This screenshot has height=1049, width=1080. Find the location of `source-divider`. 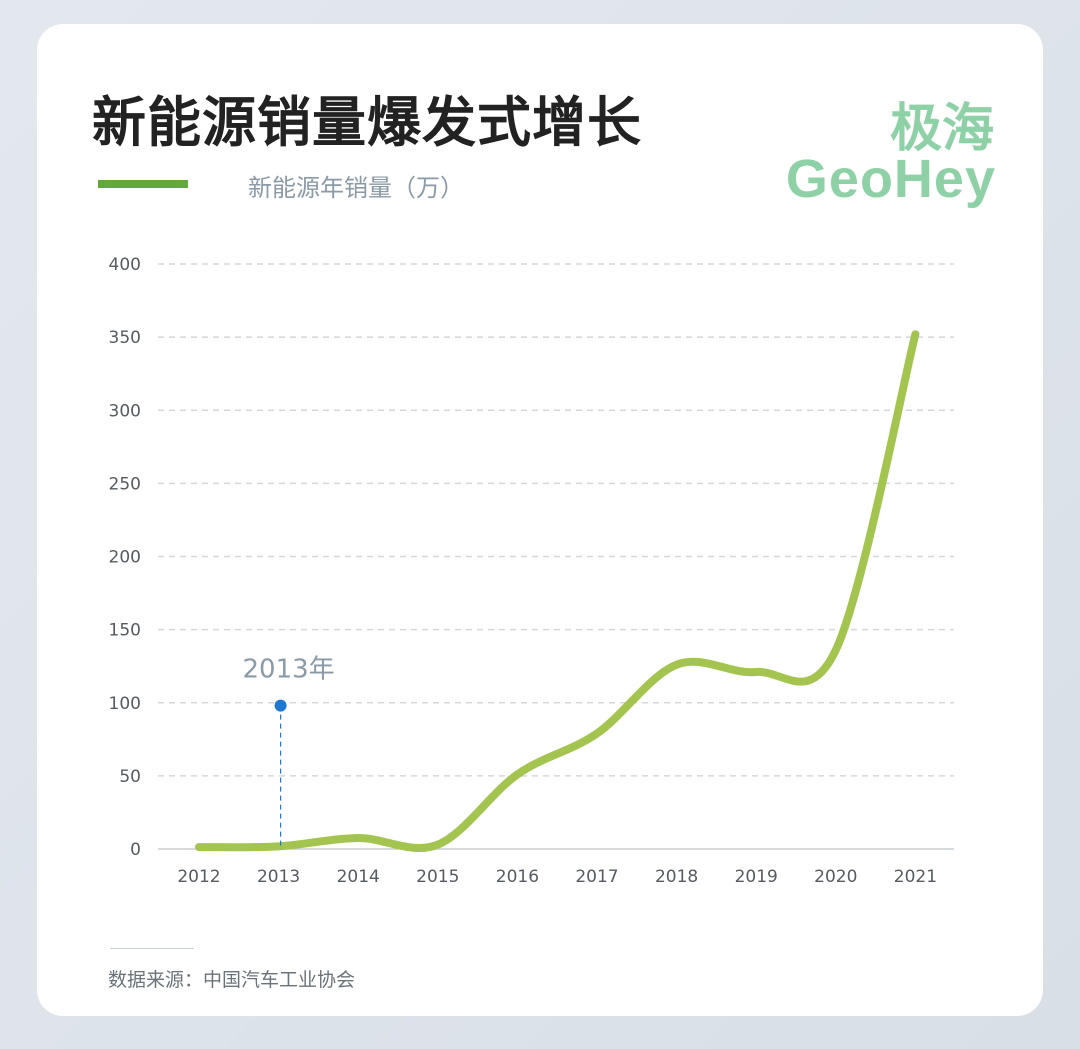

source-divider is located at coordinates (152, 948).